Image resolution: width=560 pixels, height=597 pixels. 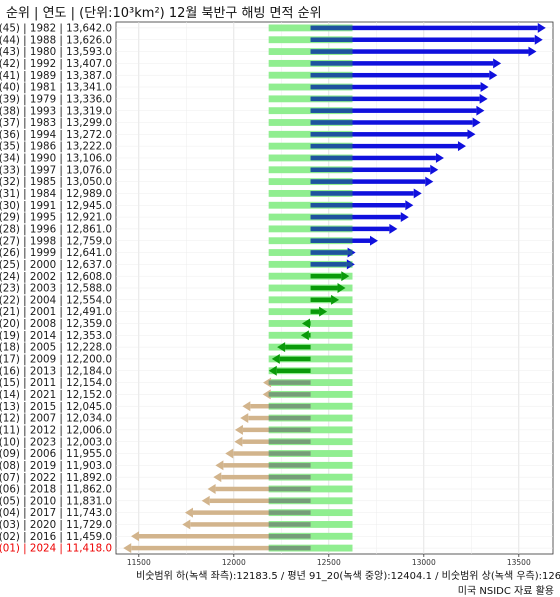 I want to click on row-label: (23) | 2003 | 12,588.0, so click(x=56, y=289).